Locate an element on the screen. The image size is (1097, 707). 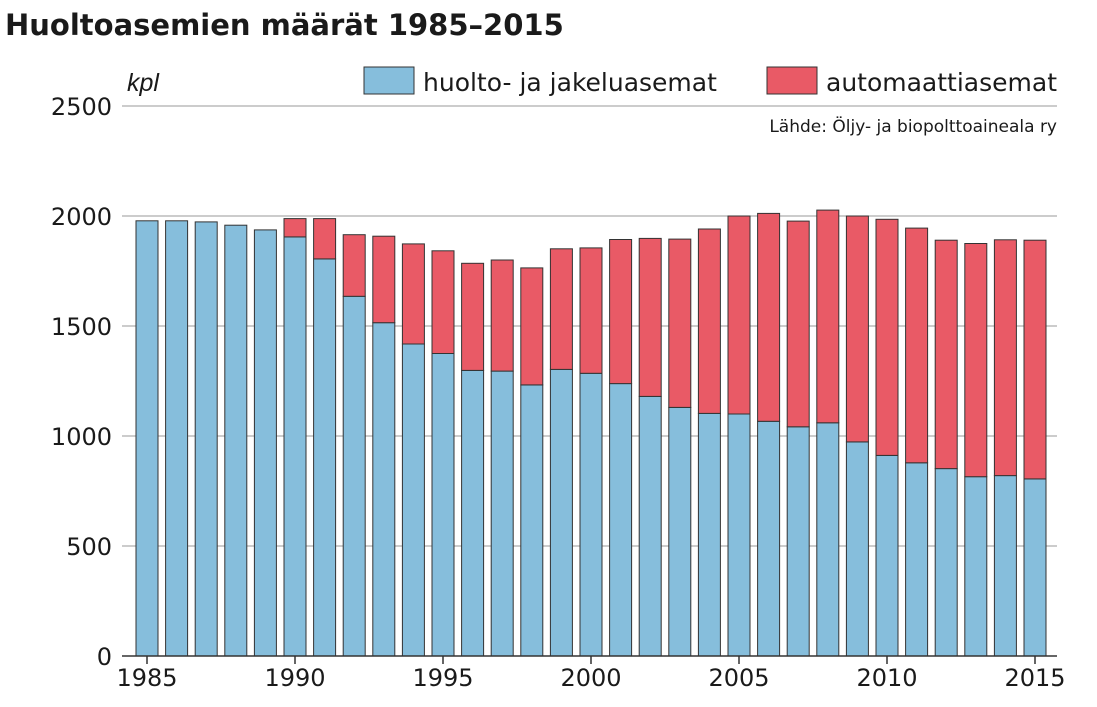
bar-automaattiasemat-1992 is located at coordinates (354, 265).